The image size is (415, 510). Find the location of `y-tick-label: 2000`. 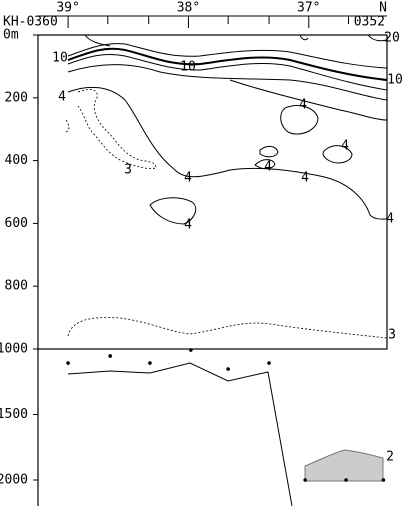

y-tick-label: 2000 is located at coordinates (14, 480).